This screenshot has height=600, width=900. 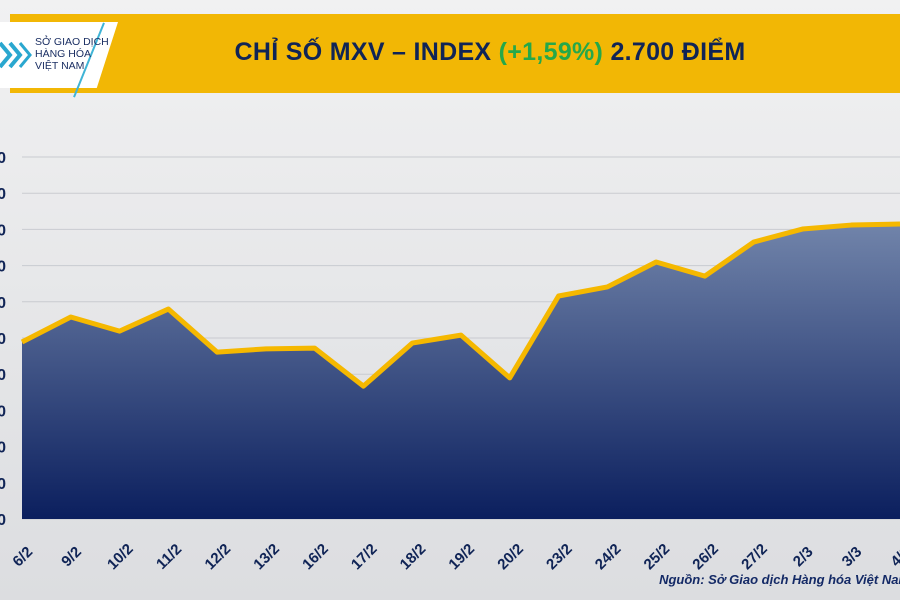 What do you see at coordinates (218, 556) in the screenshot?
I see `x-tick-label: 12/2` at bounding box center [218, 556].